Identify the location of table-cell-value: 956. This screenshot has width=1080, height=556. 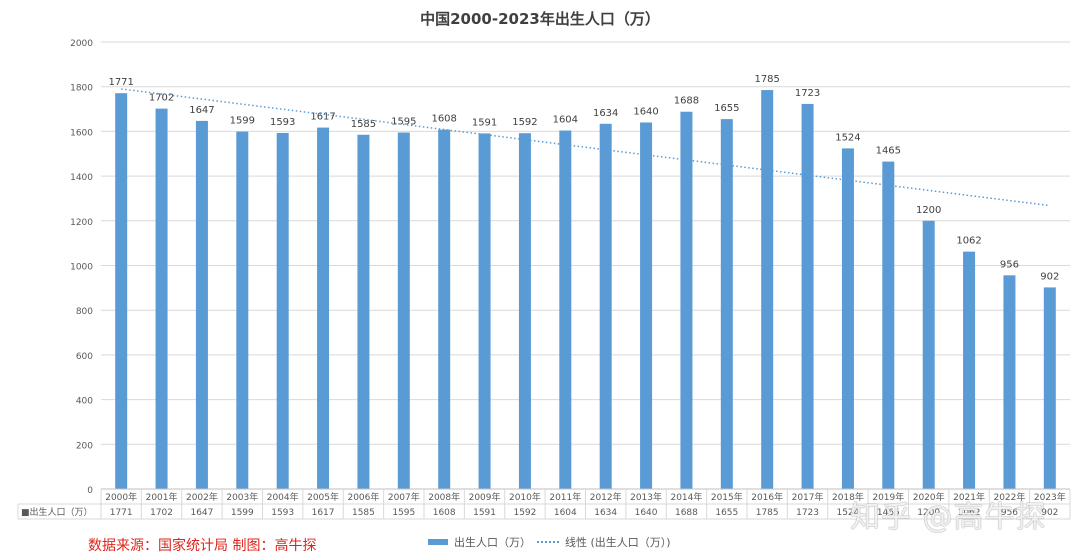
(1009, 513).